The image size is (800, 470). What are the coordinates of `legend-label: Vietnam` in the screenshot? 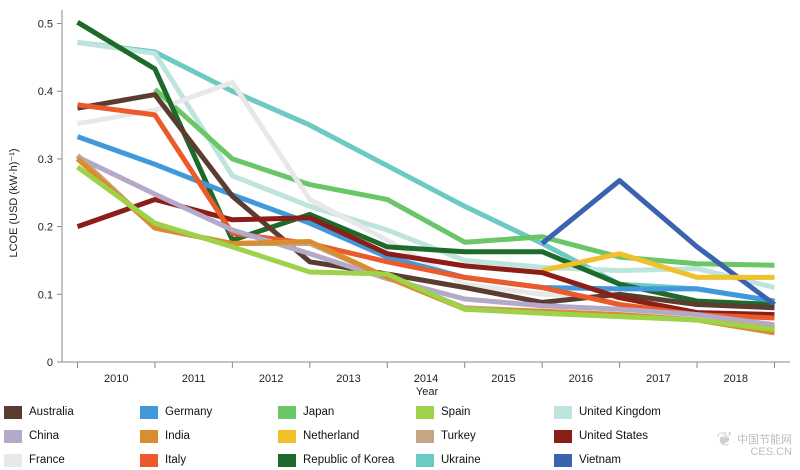 It's located at (600, 460).